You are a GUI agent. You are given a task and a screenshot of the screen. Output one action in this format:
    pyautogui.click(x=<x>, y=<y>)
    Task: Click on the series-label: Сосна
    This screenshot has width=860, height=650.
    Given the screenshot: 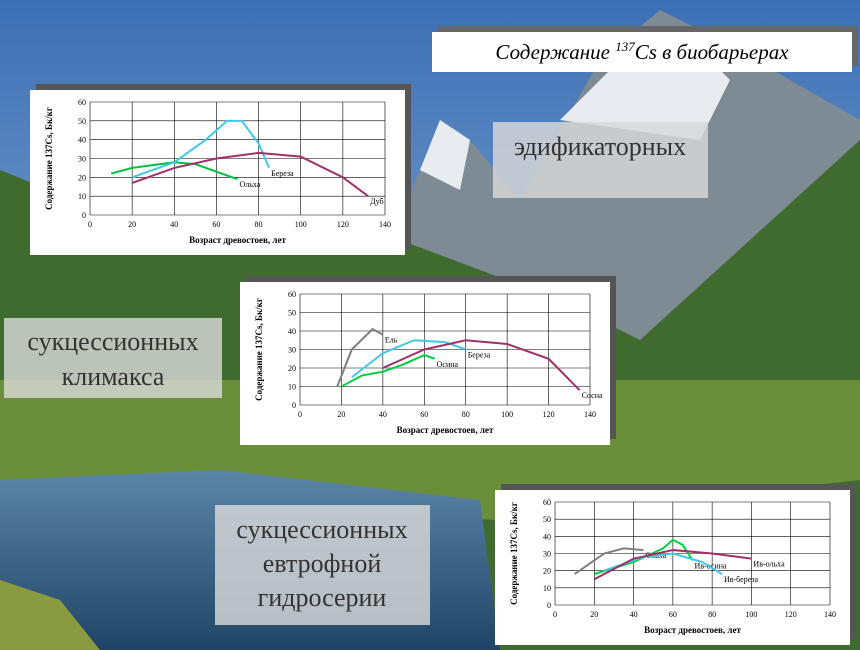 What is the action you would take?
    pyautogui.click(x=592, y=395)
    